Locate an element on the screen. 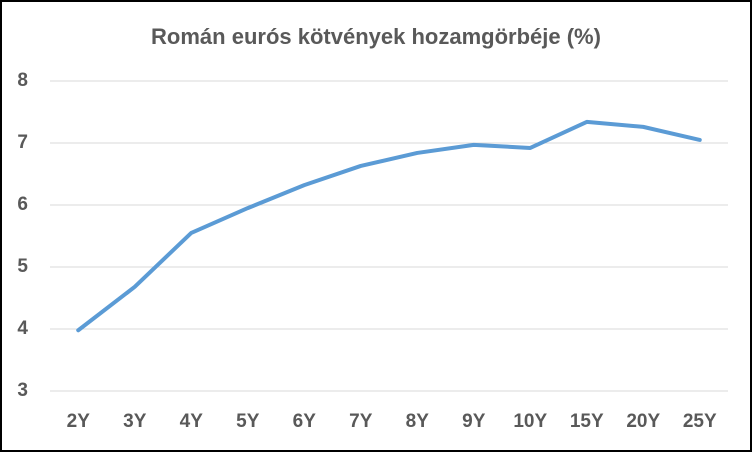 The height and width of the screenshot is (452, 752). x-tick-label: 10Y is located at coordinates (530, 421).